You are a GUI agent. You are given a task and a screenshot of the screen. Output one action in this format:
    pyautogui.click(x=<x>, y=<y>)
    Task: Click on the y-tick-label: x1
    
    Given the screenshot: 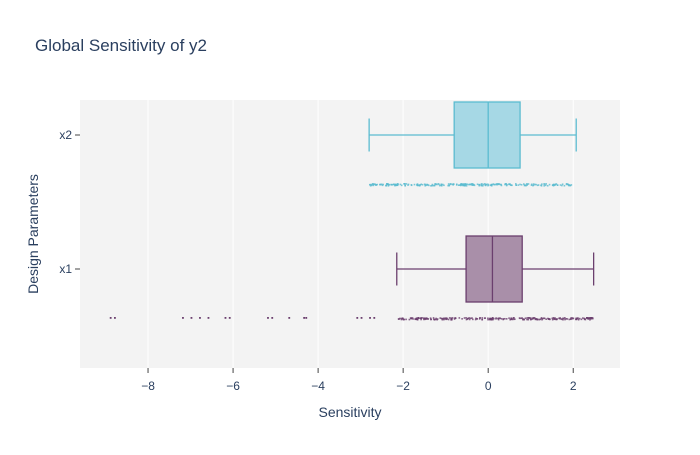 What is the action you would take?
    pyautogui.click(x=65, y=269)
    